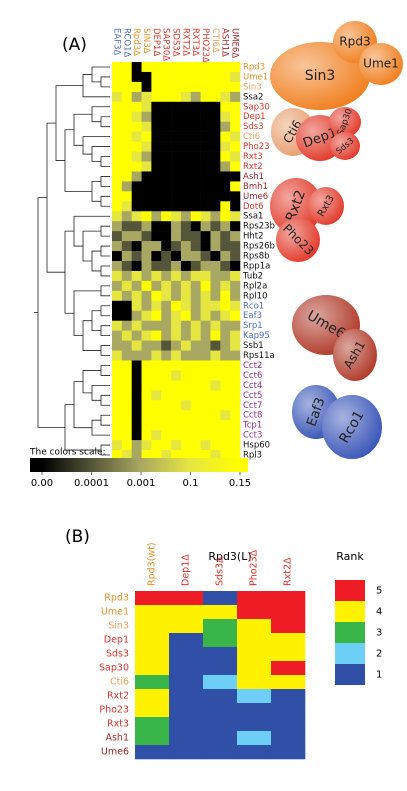 The image size is (407, 791). What do you see at coordinates (220, 571) in the screenshot?
I see `column-label: Sds3Δ` at bounding box center [220, 571].